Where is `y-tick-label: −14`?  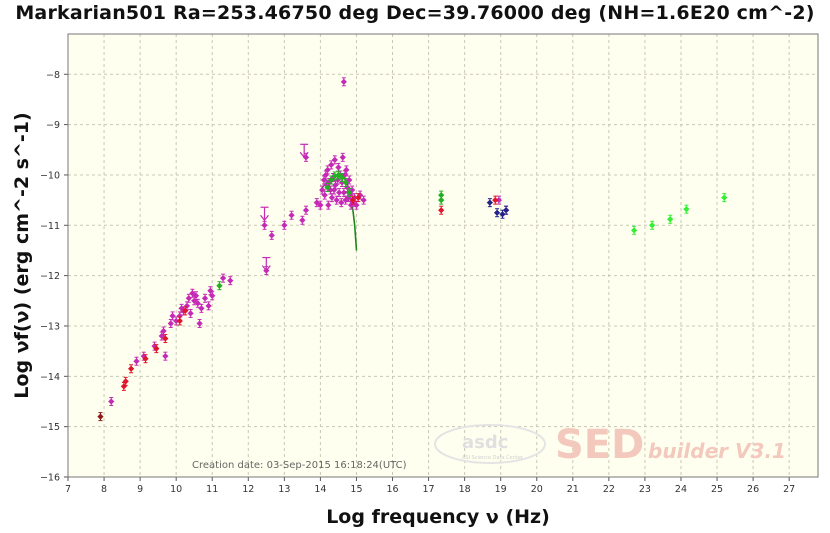
y-tick-label: −14 is located at coordinates (50, 377).